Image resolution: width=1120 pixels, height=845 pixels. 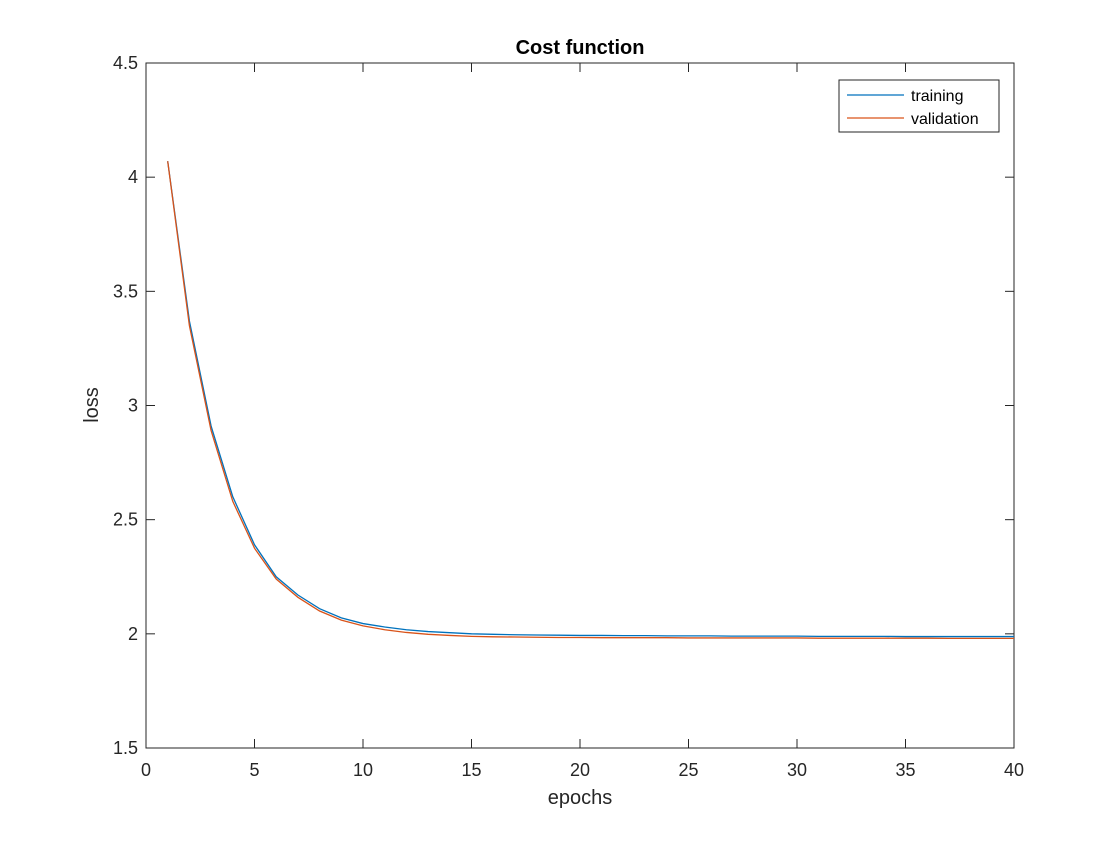 I want to click on legend-label-validation: validation, so click(x=945, y=119).